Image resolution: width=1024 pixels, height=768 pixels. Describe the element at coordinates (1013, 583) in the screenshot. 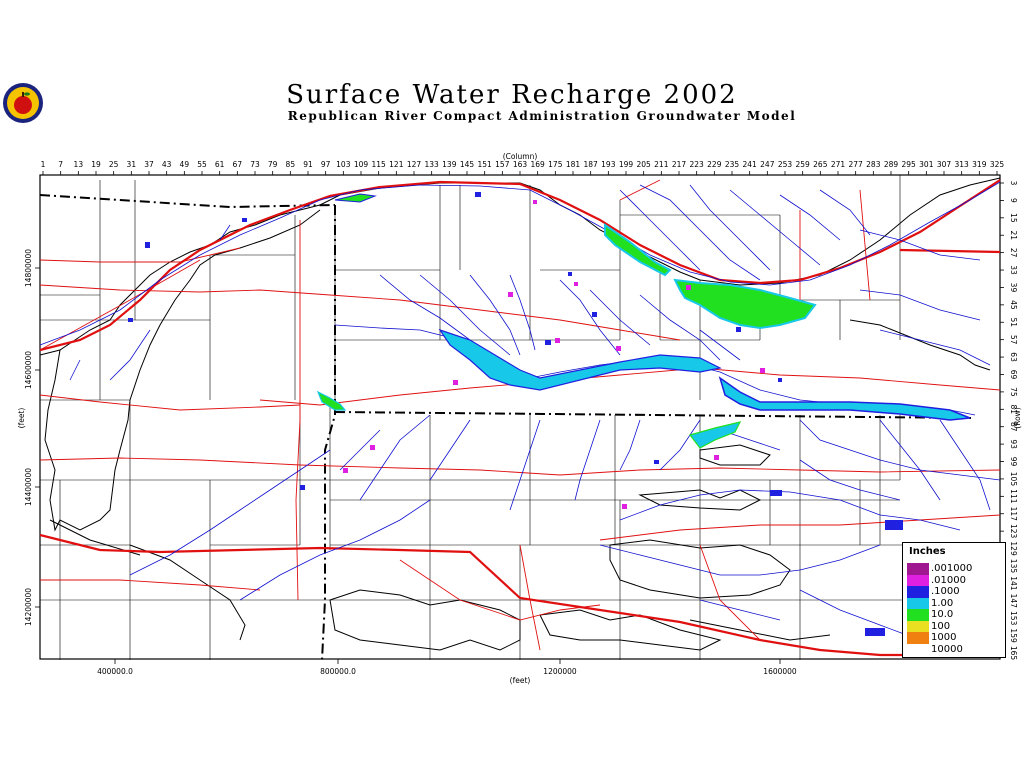

I see `row-tick-label: 141` at that location.